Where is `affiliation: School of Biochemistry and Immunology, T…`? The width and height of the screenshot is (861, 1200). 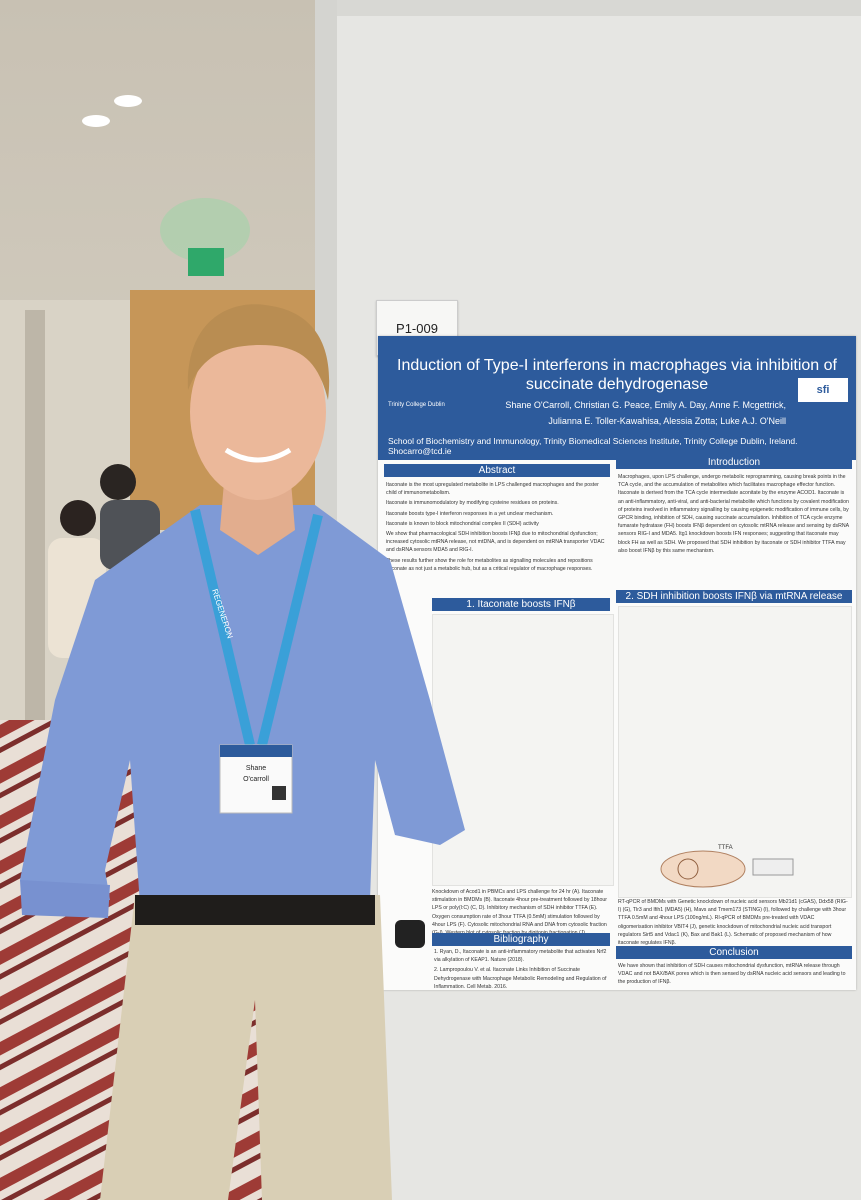 affiliation: School of Biochemistry and Immunology, T… is located at coordinates (593, 446).